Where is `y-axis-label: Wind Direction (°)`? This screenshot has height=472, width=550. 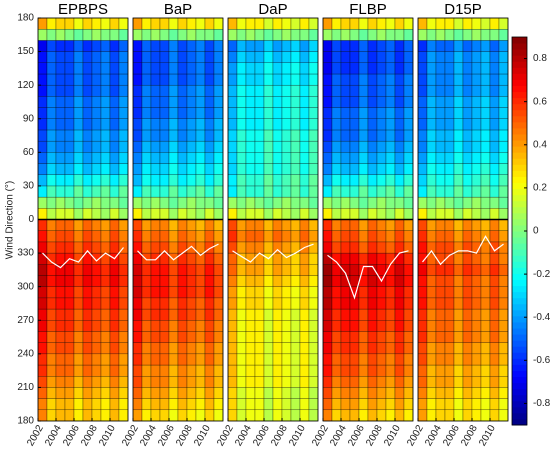
y-axis-label: Wind Direction (°) is located at coordinates (10, 220).